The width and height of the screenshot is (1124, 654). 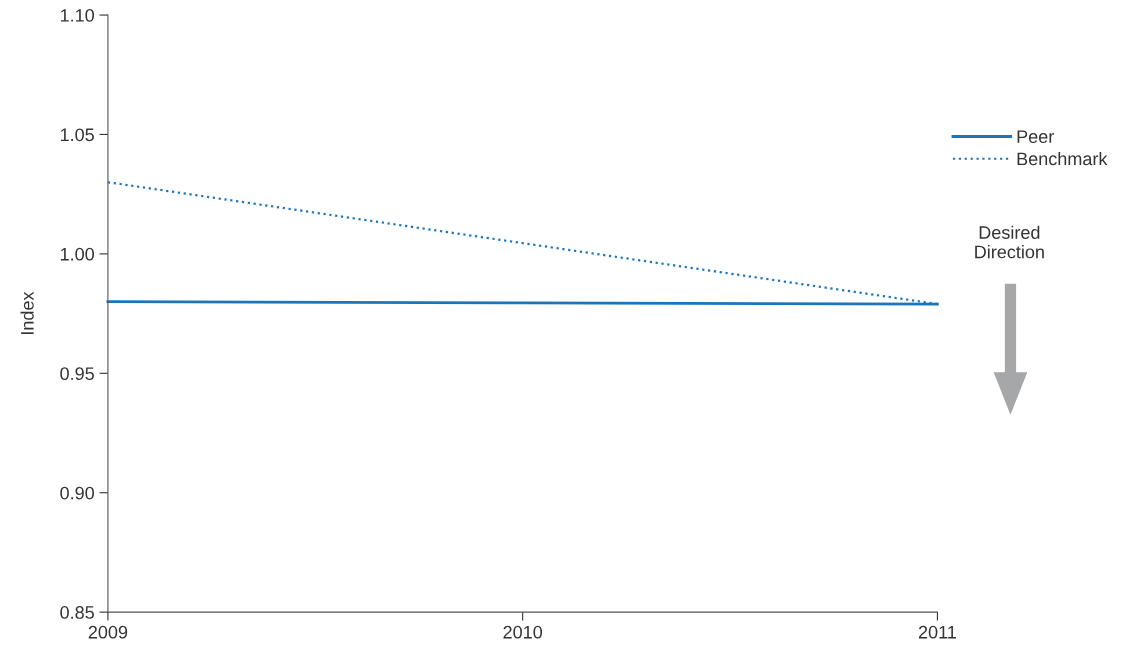 I want to click on legend-label: Benchmark, so click(x=1062, y=158).